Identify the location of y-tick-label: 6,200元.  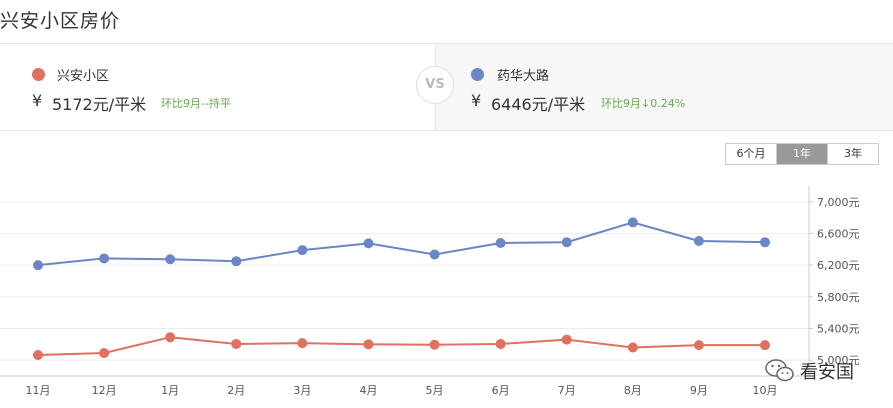
(838, 265).